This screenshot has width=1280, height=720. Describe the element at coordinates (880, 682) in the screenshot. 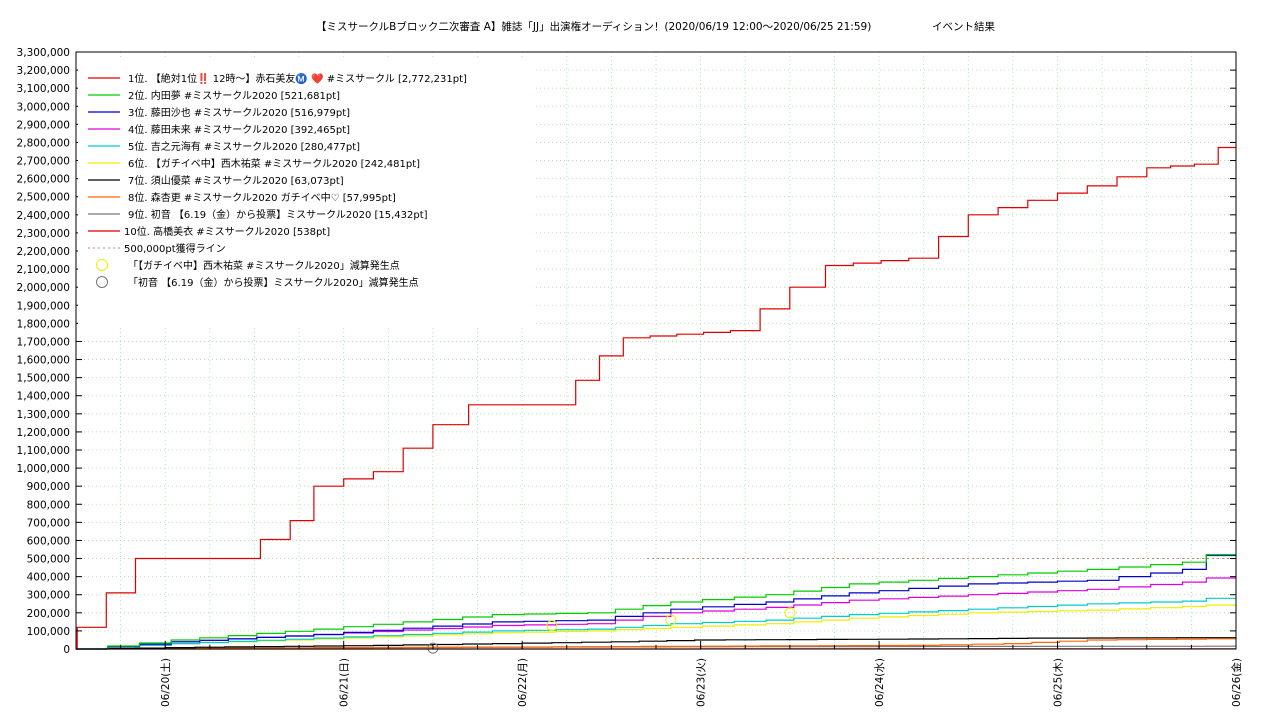

I see `x-tick-label: 06/24(水)` at that location.